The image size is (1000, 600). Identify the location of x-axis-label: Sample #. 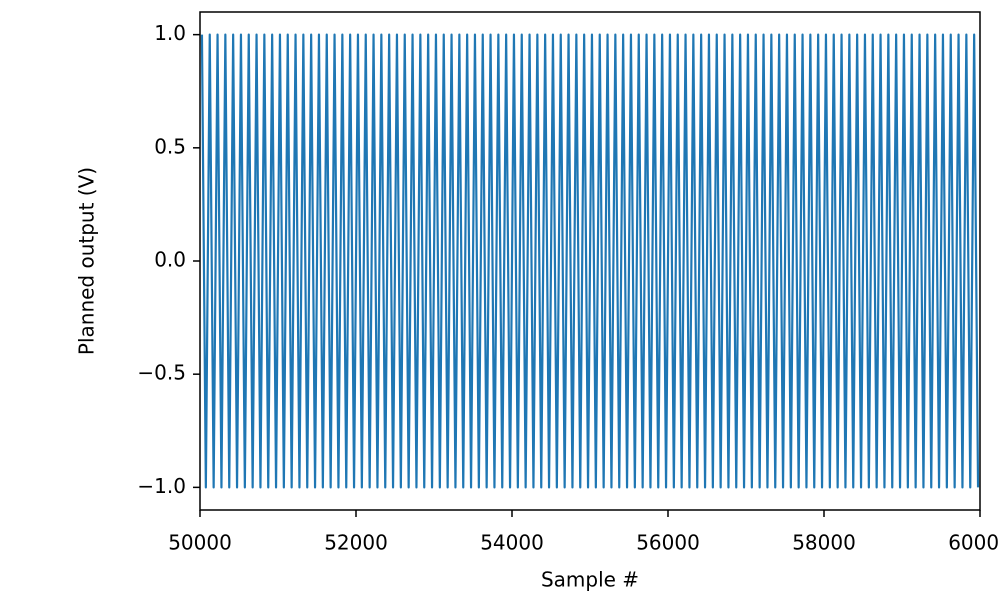
(590, 580).